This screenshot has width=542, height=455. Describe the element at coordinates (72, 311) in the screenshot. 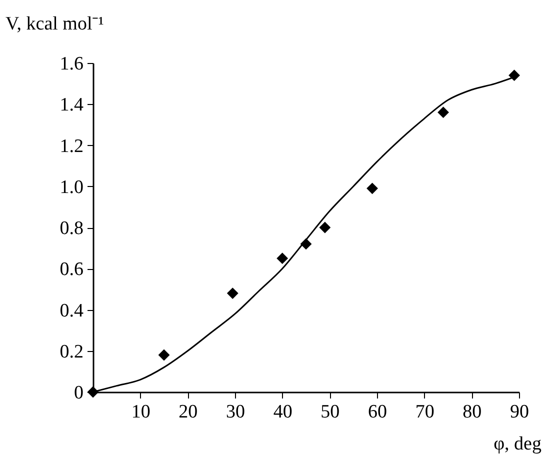

I see `y-tick-label: 0.4` at that location.